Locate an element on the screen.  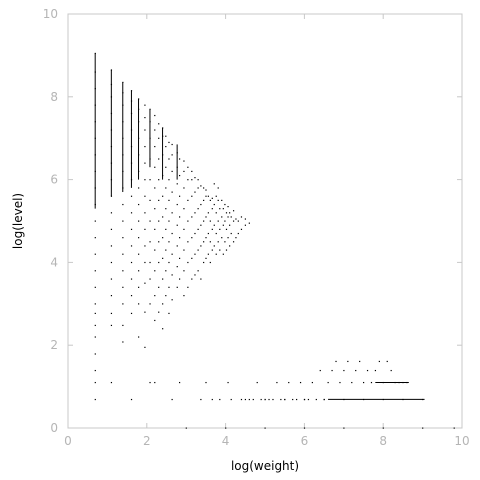
y-axis-label: log(level) is located at coordinates (18, 221).